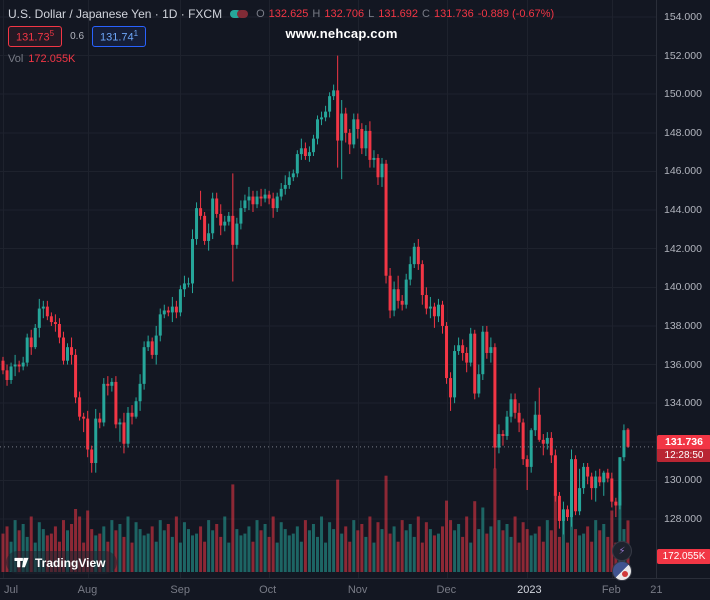 This screenshot has width=710, height=600. What do you see at coordinates (683, 248) in the screenshot?
I see `price-axis-label: 142.000` at bounding box center [683, 248].